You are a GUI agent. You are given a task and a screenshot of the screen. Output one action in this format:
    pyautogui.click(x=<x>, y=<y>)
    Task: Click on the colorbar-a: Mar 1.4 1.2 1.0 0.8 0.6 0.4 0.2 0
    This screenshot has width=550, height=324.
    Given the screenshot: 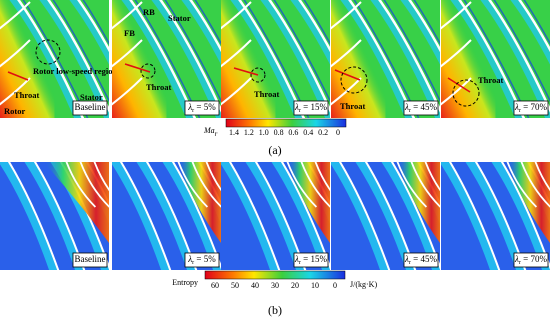 What is the action you would take?
    pyautogui.click(x=275, y=128)
    